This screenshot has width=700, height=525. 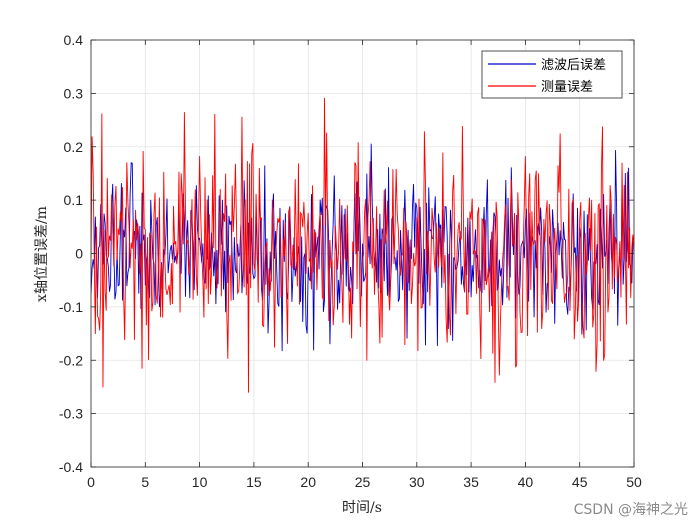 What do you see at coordinates (74, 147) in the screenshot?
I see `y-tick-label: 0.2` at bounding box center [74, 147].